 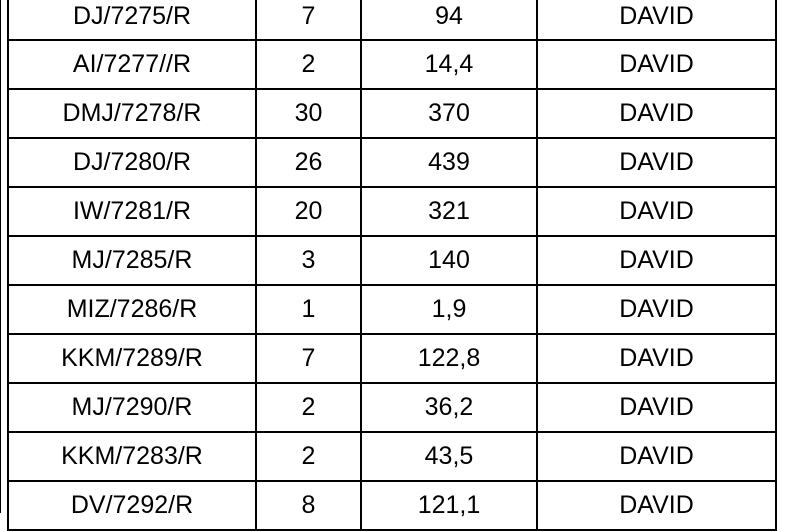 What do you see at coordinates (308, 505) in the screenshot?
I see `cell-qty: 8` at bounding box center [308, 505].